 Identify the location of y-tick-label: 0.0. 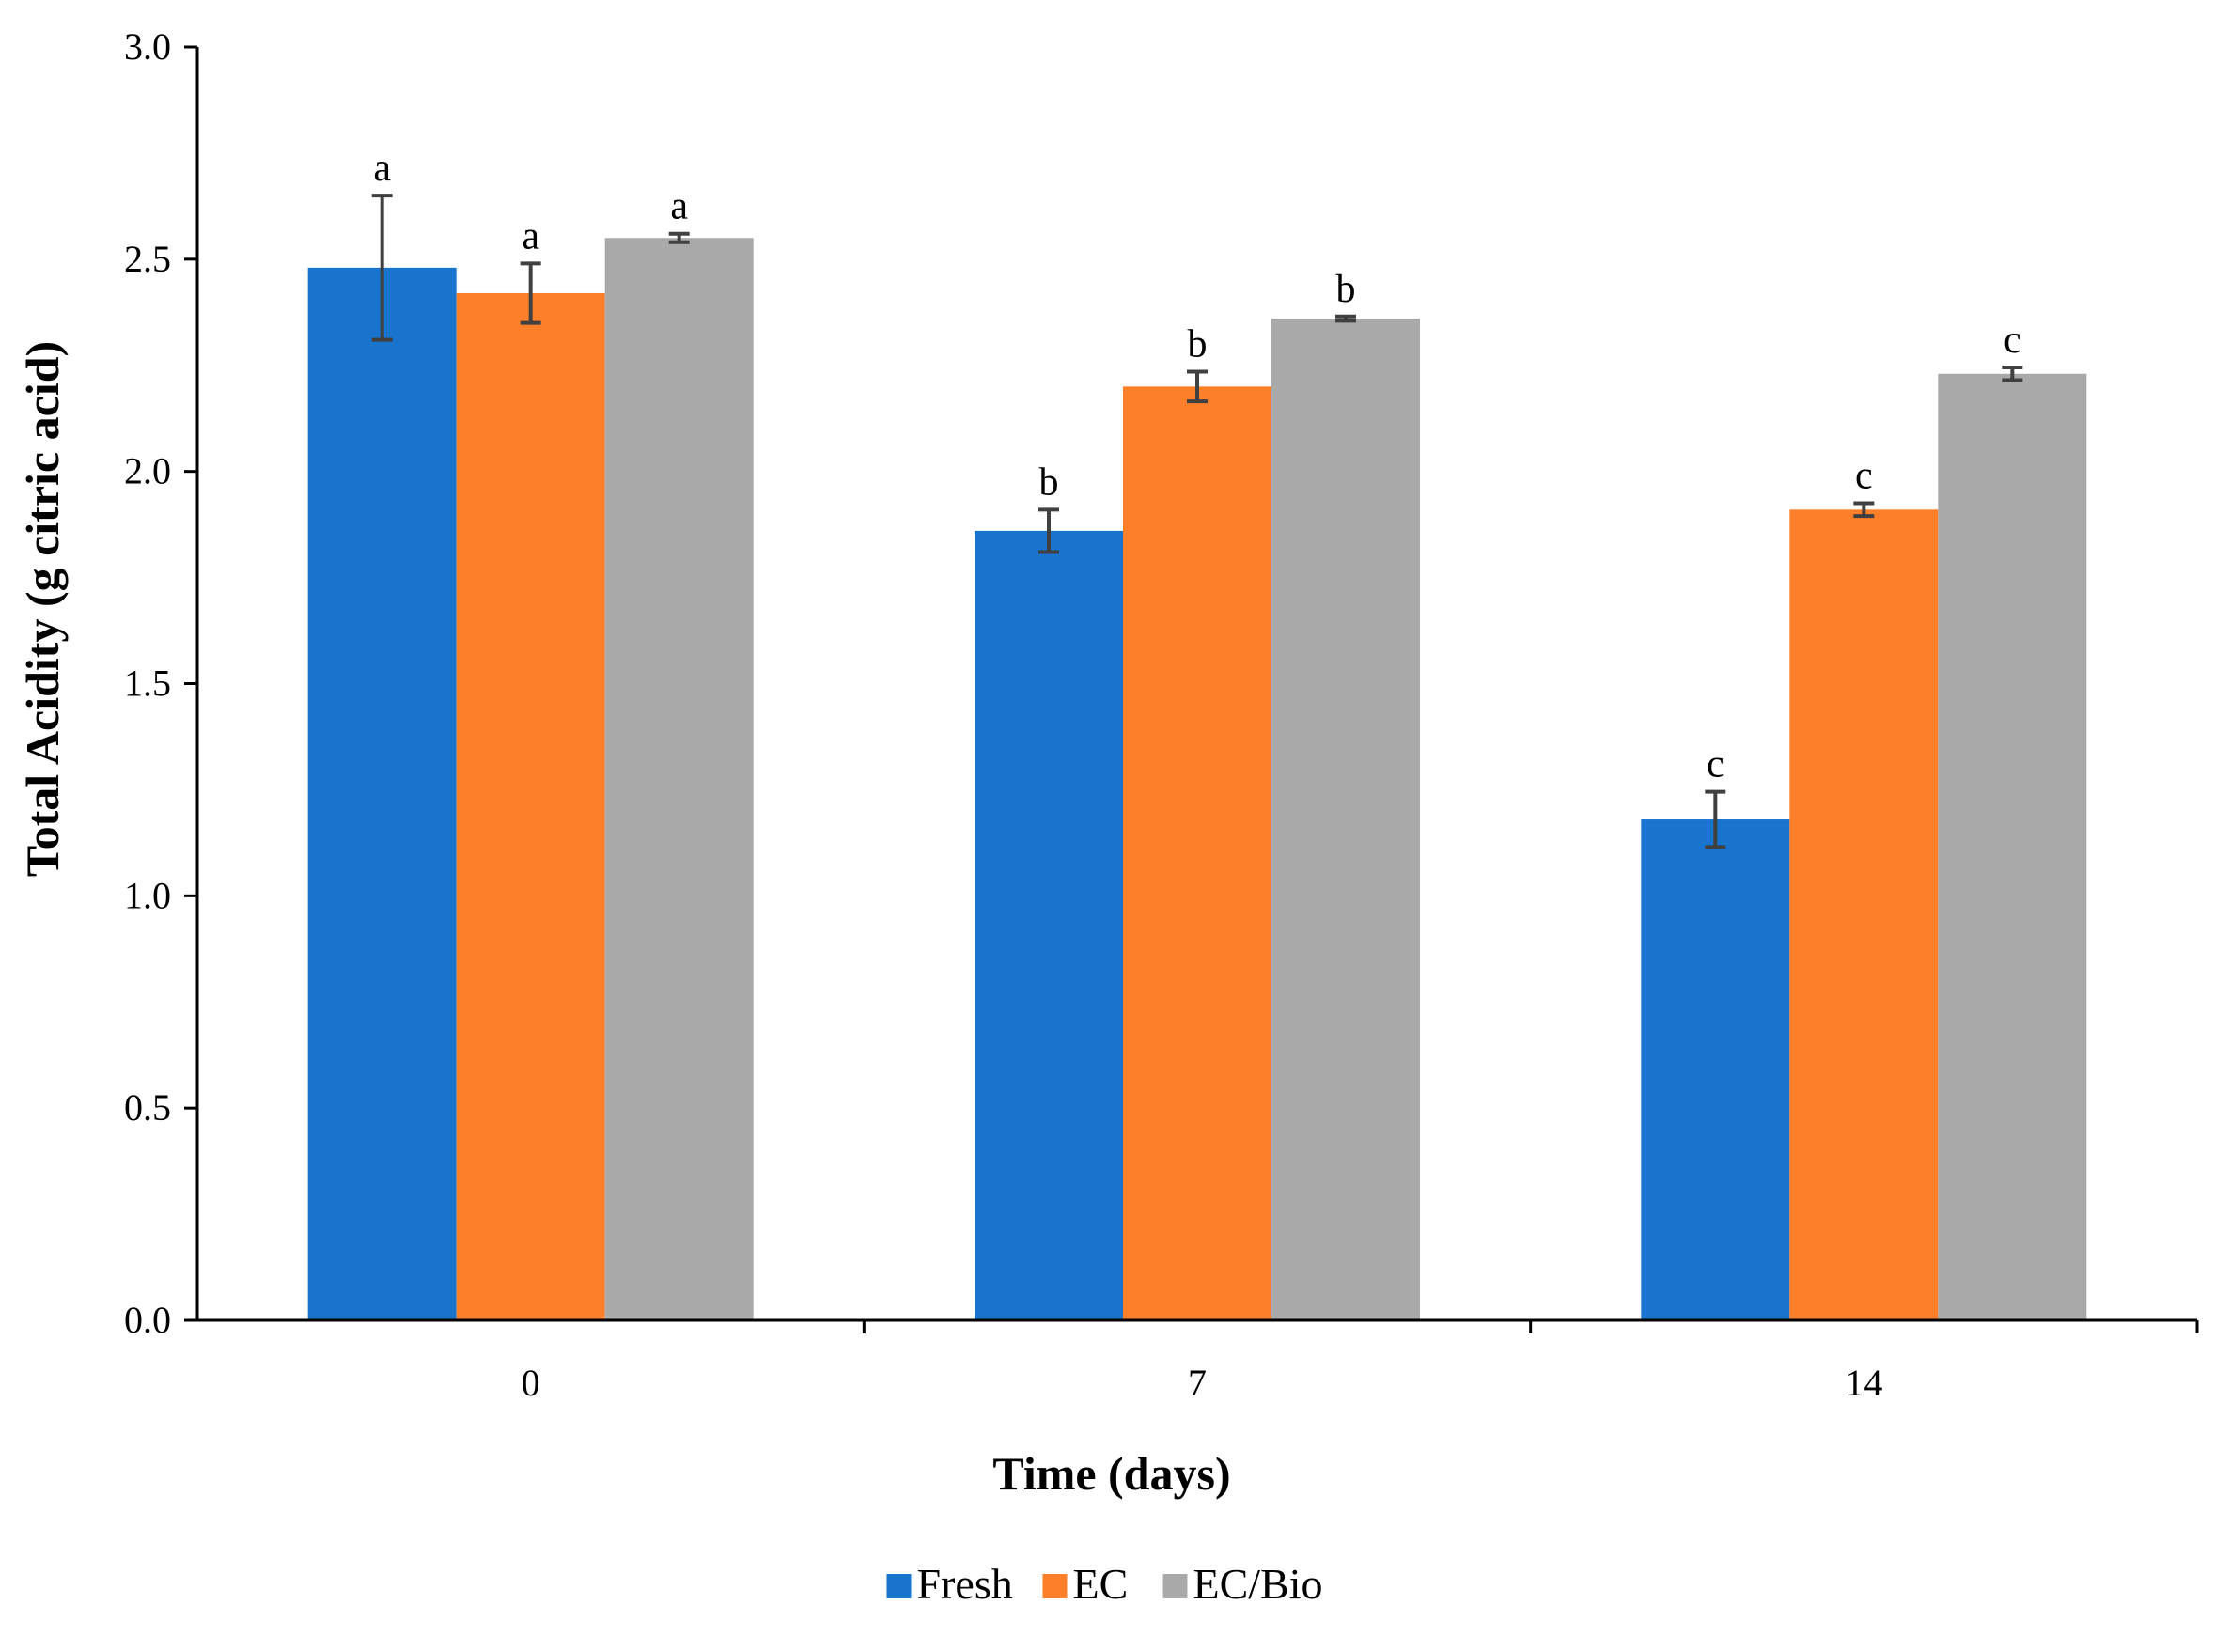
(147, 1320).